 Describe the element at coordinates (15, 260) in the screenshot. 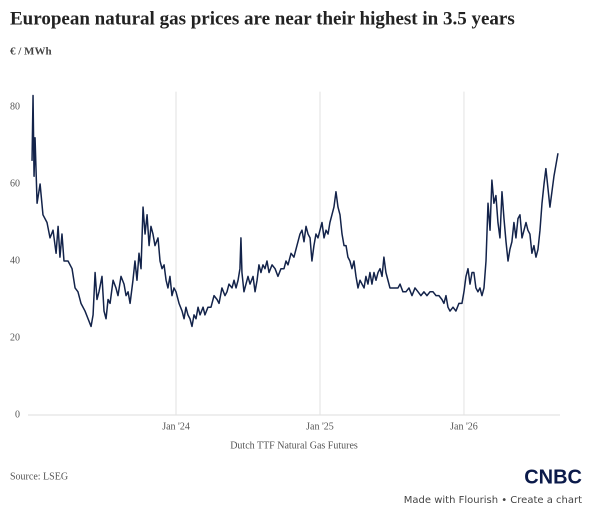

I see `y-tick-label: 40` at that location.